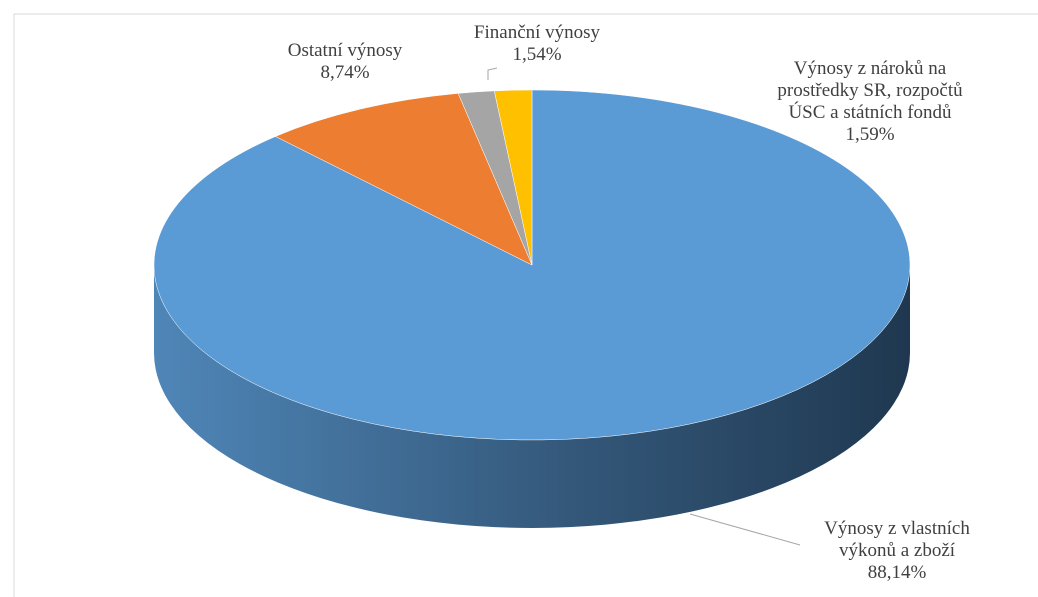  I want to click on value-label: 8,74%, so click(345, 72).